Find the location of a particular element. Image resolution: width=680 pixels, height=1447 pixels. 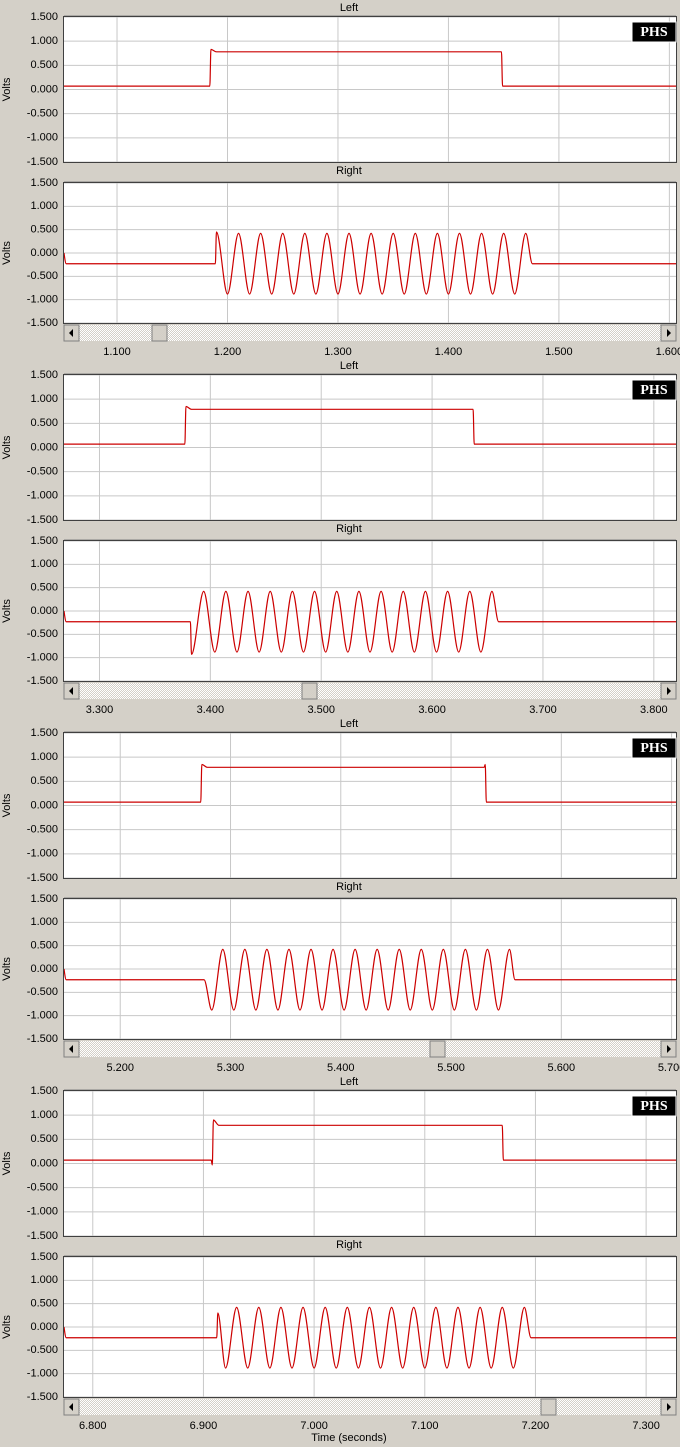

x-tick-label: 7.300 is located at coordinates (646, 1426).